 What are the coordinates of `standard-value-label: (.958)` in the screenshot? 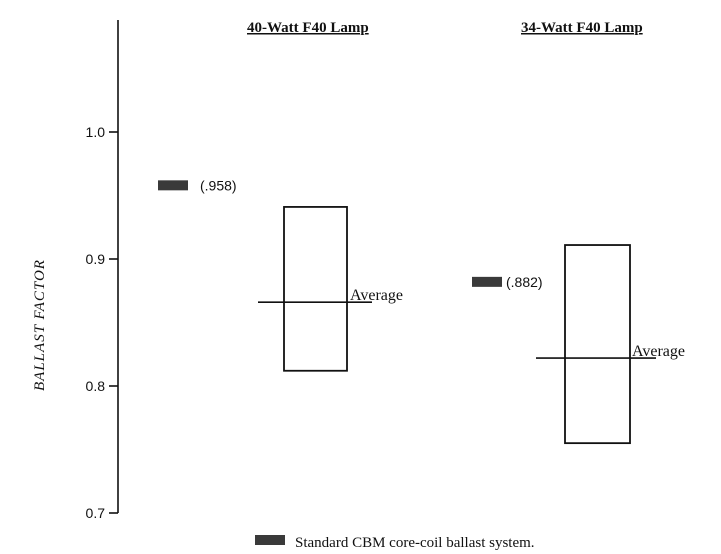 It's located at (218, 185).